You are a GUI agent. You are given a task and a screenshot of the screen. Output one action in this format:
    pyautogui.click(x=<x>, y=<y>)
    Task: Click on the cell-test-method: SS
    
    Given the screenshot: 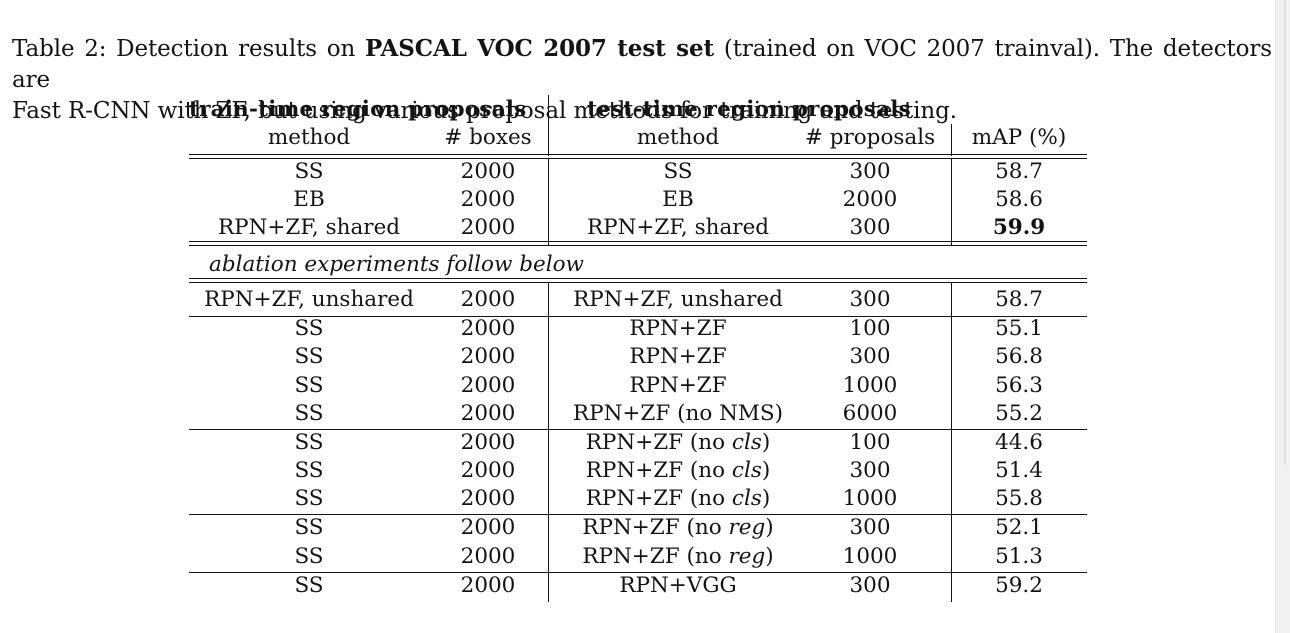 What is the action you would take?
    pyautogui.click(x=678, y=172)
    